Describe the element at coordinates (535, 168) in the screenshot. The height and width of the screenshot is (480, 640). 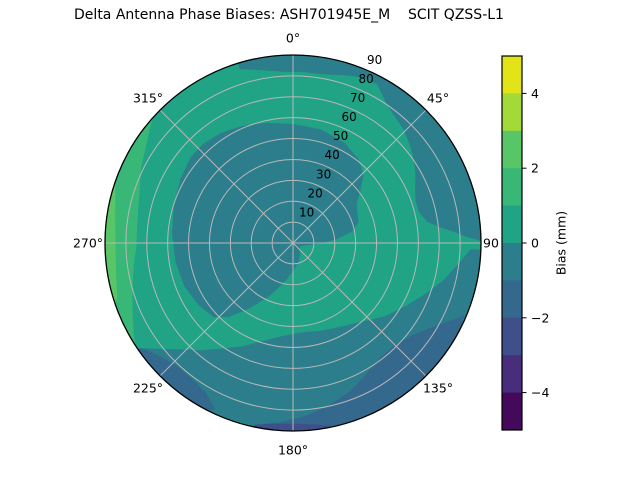
I see `colorbar-tick-label: 2` at that location.